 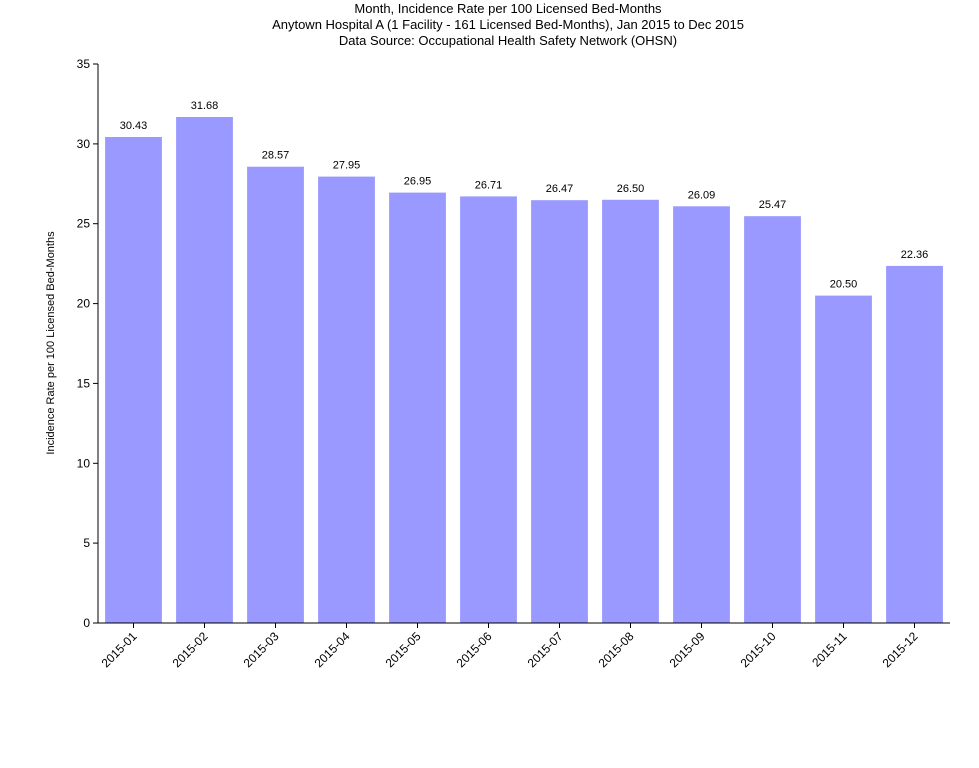 I want to click on data-label-2015-02: 31.68, so click(x=205, y=106).